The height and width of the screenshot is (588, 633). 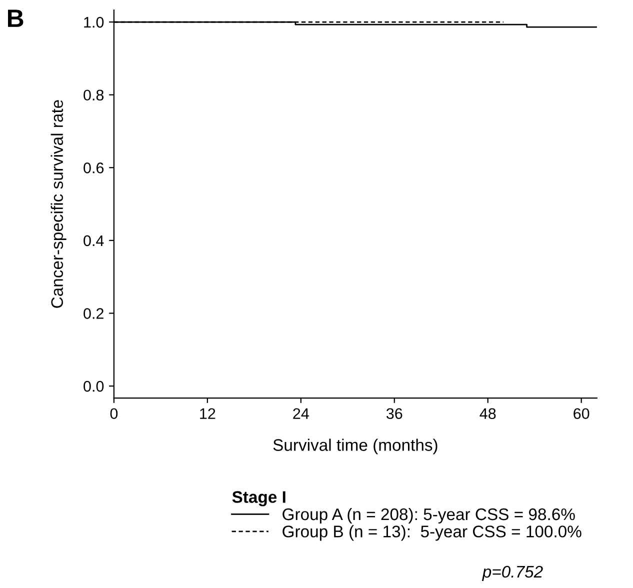 What do you see at coordinates (94, 313) in the screenshot?
I see `y-tick-label: 0.2` at bounding box center [94, 313].